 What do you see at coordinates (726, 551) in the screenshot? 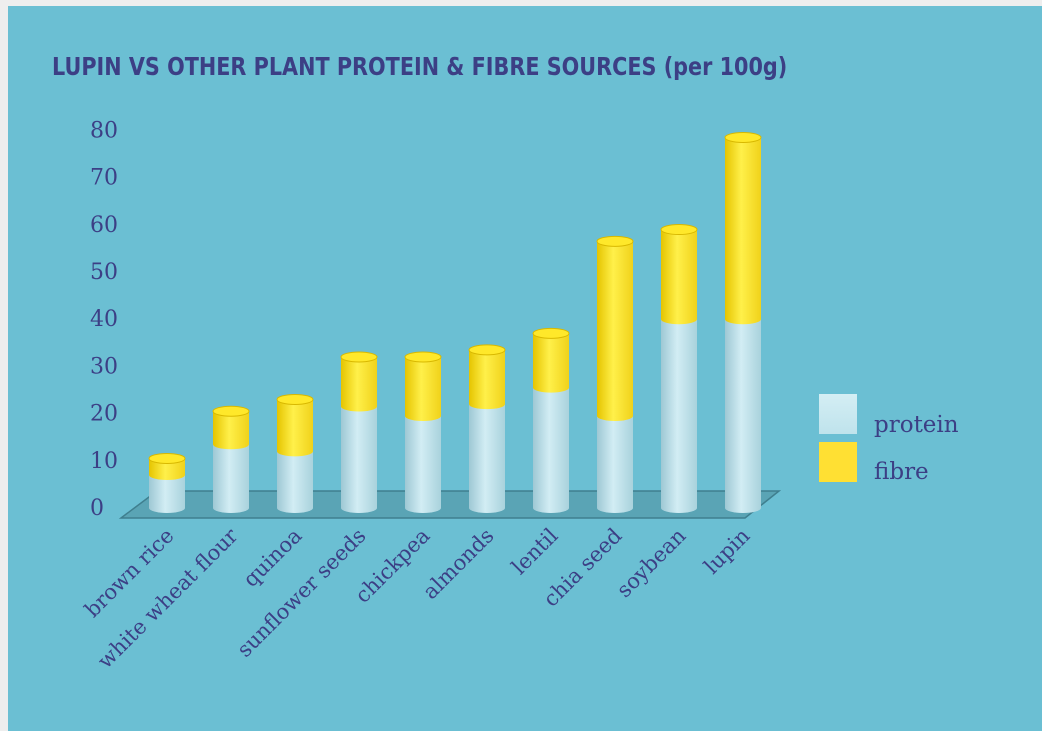
I see `x-tick-label: lupin` at bounding box center [726, 551].